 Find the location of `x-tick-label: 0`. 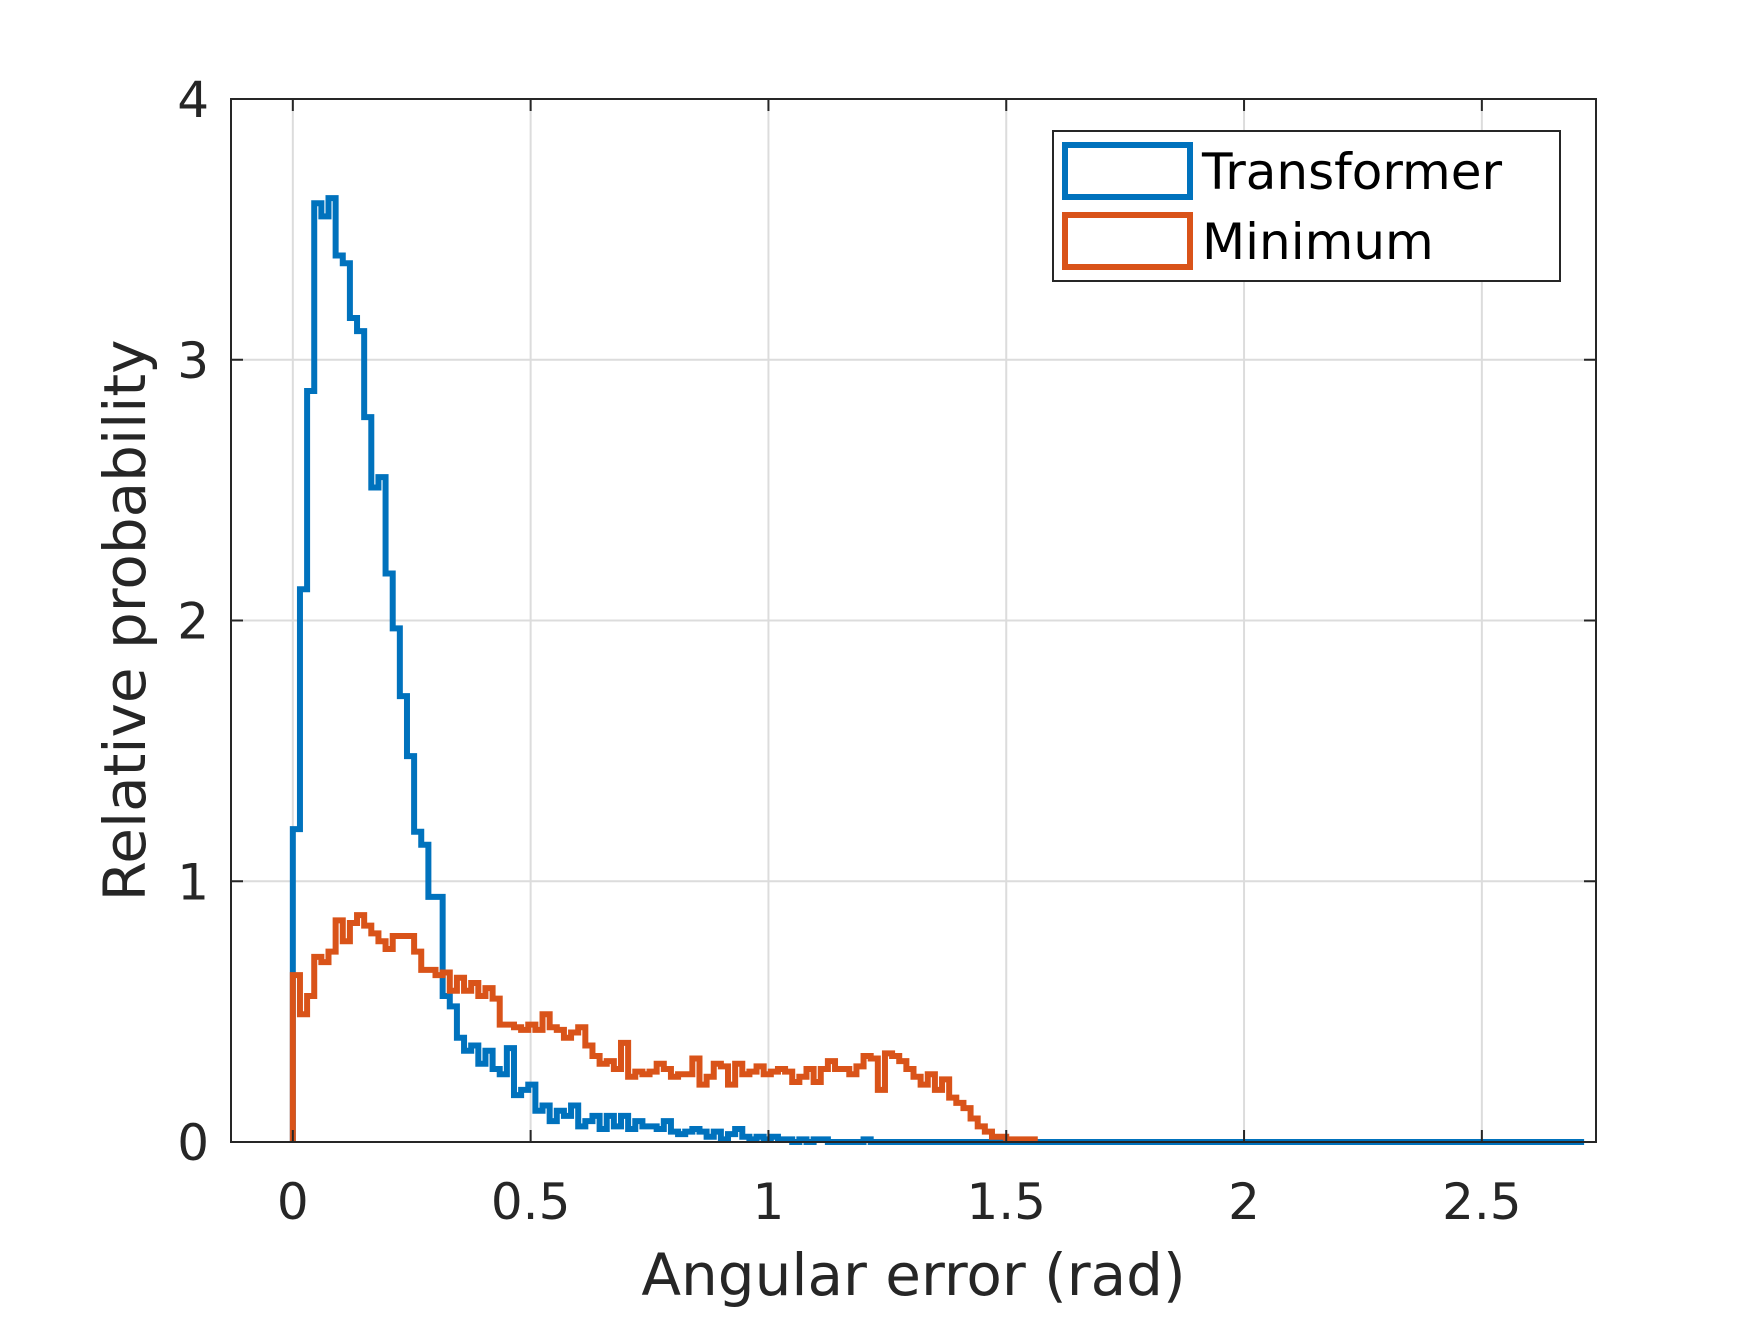

x-tick-label: 0 is located at coordinates (293, 1202).